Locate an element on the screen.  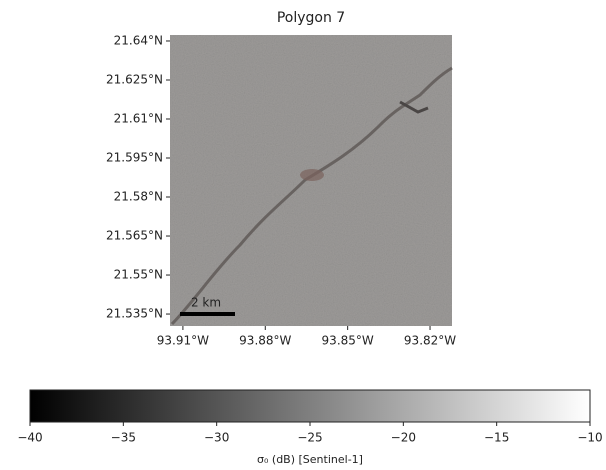
colorbar-tick-label: −40 is located at coordinates (29, 438).